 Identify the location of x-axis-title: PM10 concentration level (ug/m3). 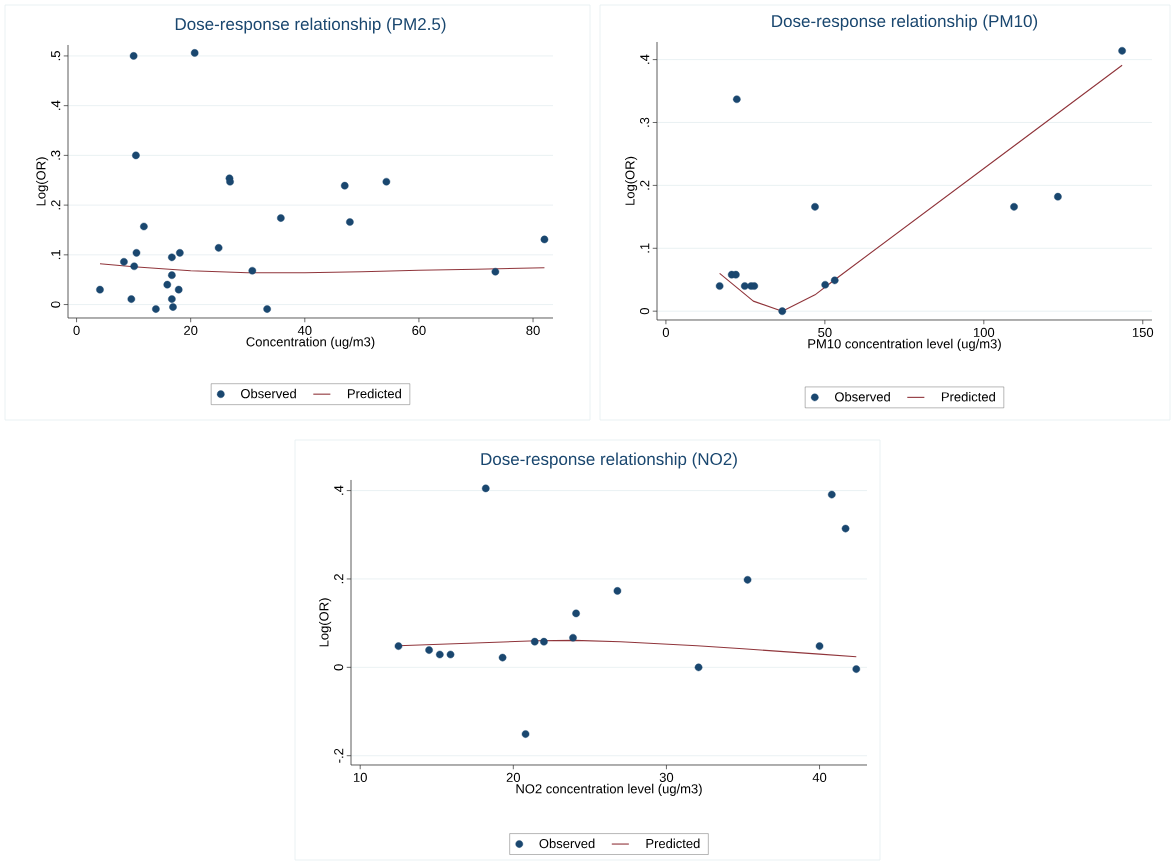
(904, 344).